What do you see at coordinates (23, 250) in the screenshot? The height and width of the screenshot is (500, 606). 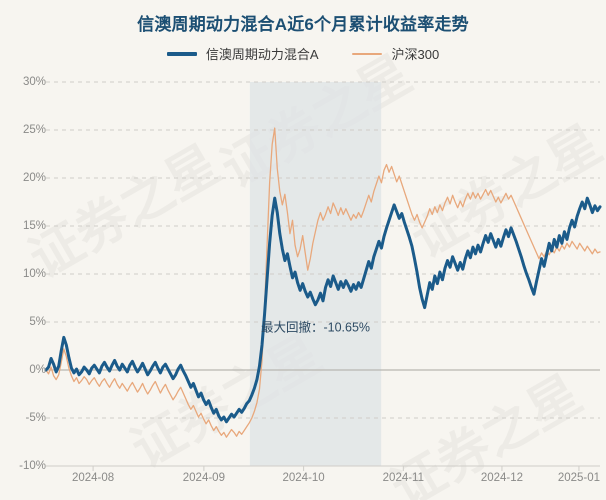 I see `y-axis-labels: -10% -5% 0% 5% 10% 15% 20% 25% 30%` at bounding box center [23, 250].